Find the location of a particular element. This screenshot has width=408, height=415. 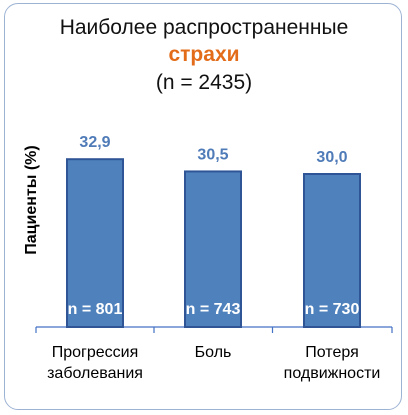

category-label: Потеря is located at coordinates (331, 352).